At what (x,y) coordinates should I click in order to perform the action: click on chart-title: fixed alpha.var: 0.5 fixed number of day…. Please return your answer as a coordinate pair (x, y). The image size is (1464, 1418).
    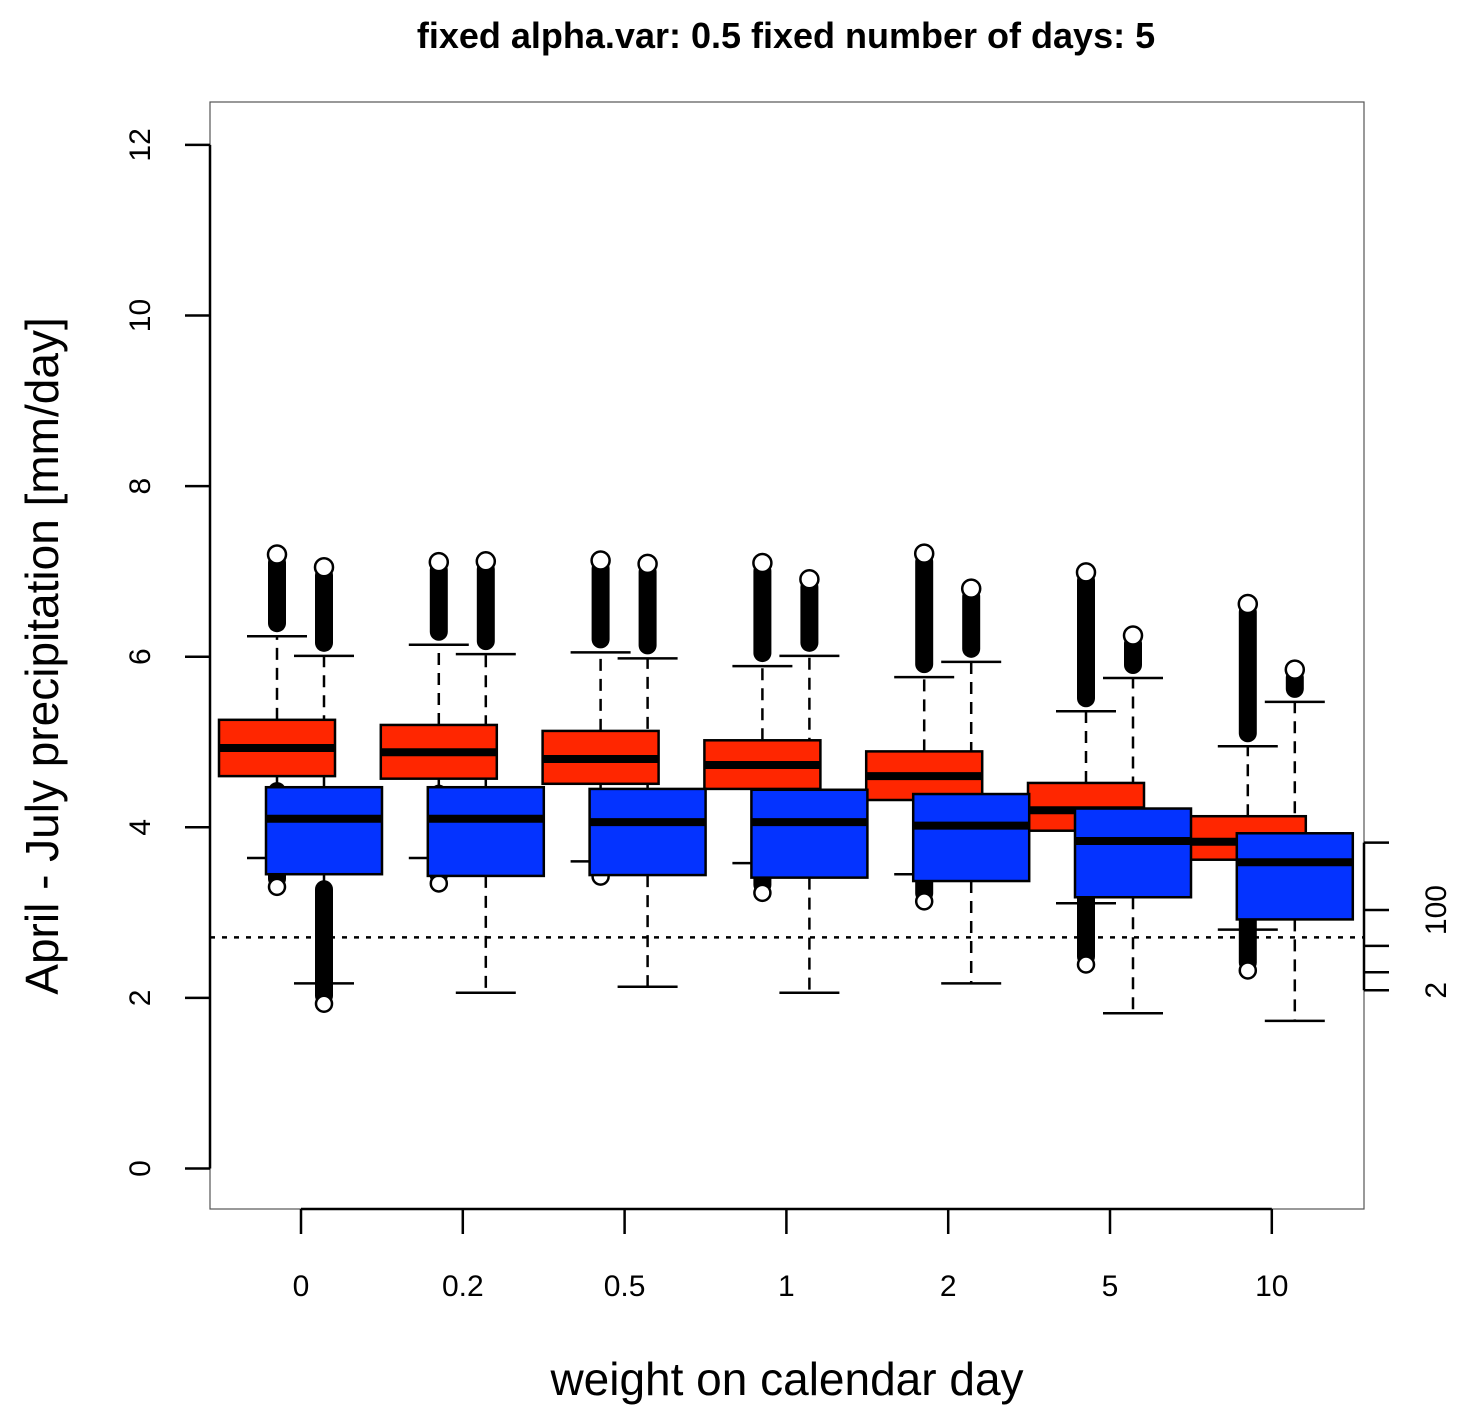
    Looking at the image, I should click on (786, 35).